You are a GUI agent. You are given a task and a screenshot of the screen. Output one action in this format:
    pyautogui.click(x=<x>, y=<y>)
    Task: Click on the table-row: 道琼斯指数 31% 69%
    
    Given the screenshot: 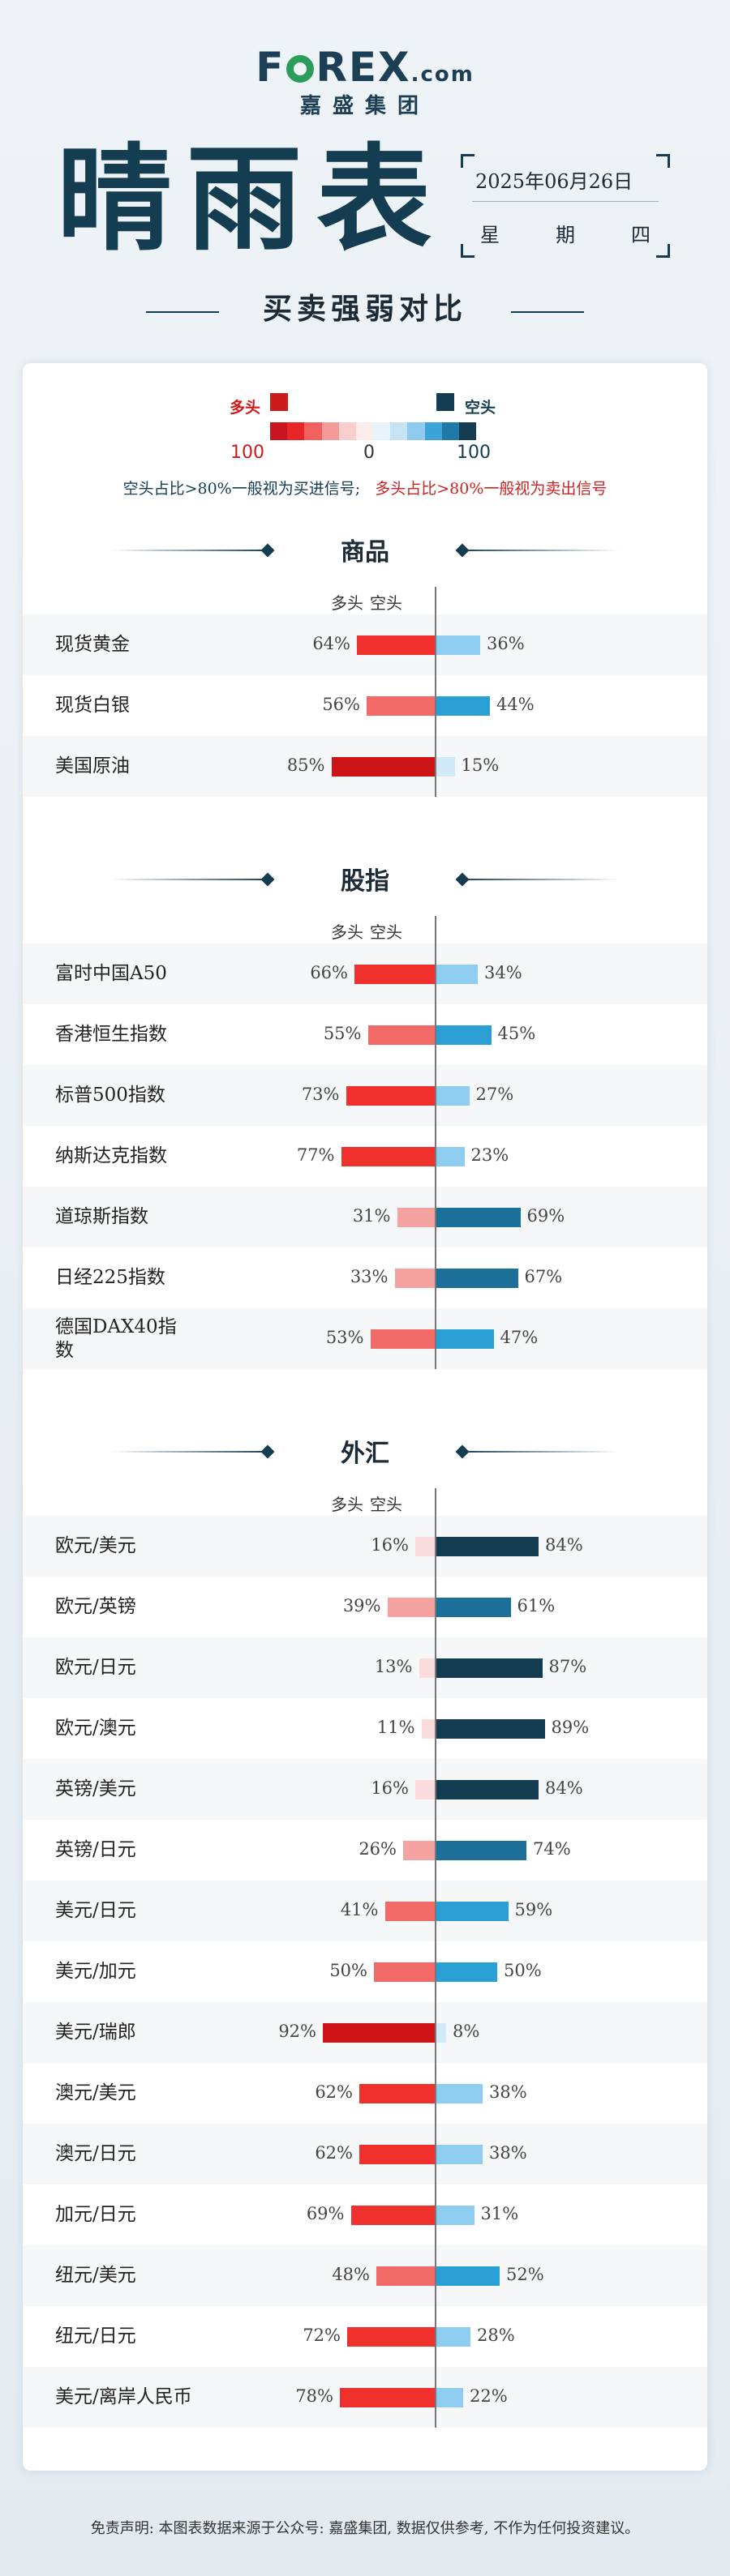 What is the action you would take?
    pyautogui.click(x=365, y=1217)
    